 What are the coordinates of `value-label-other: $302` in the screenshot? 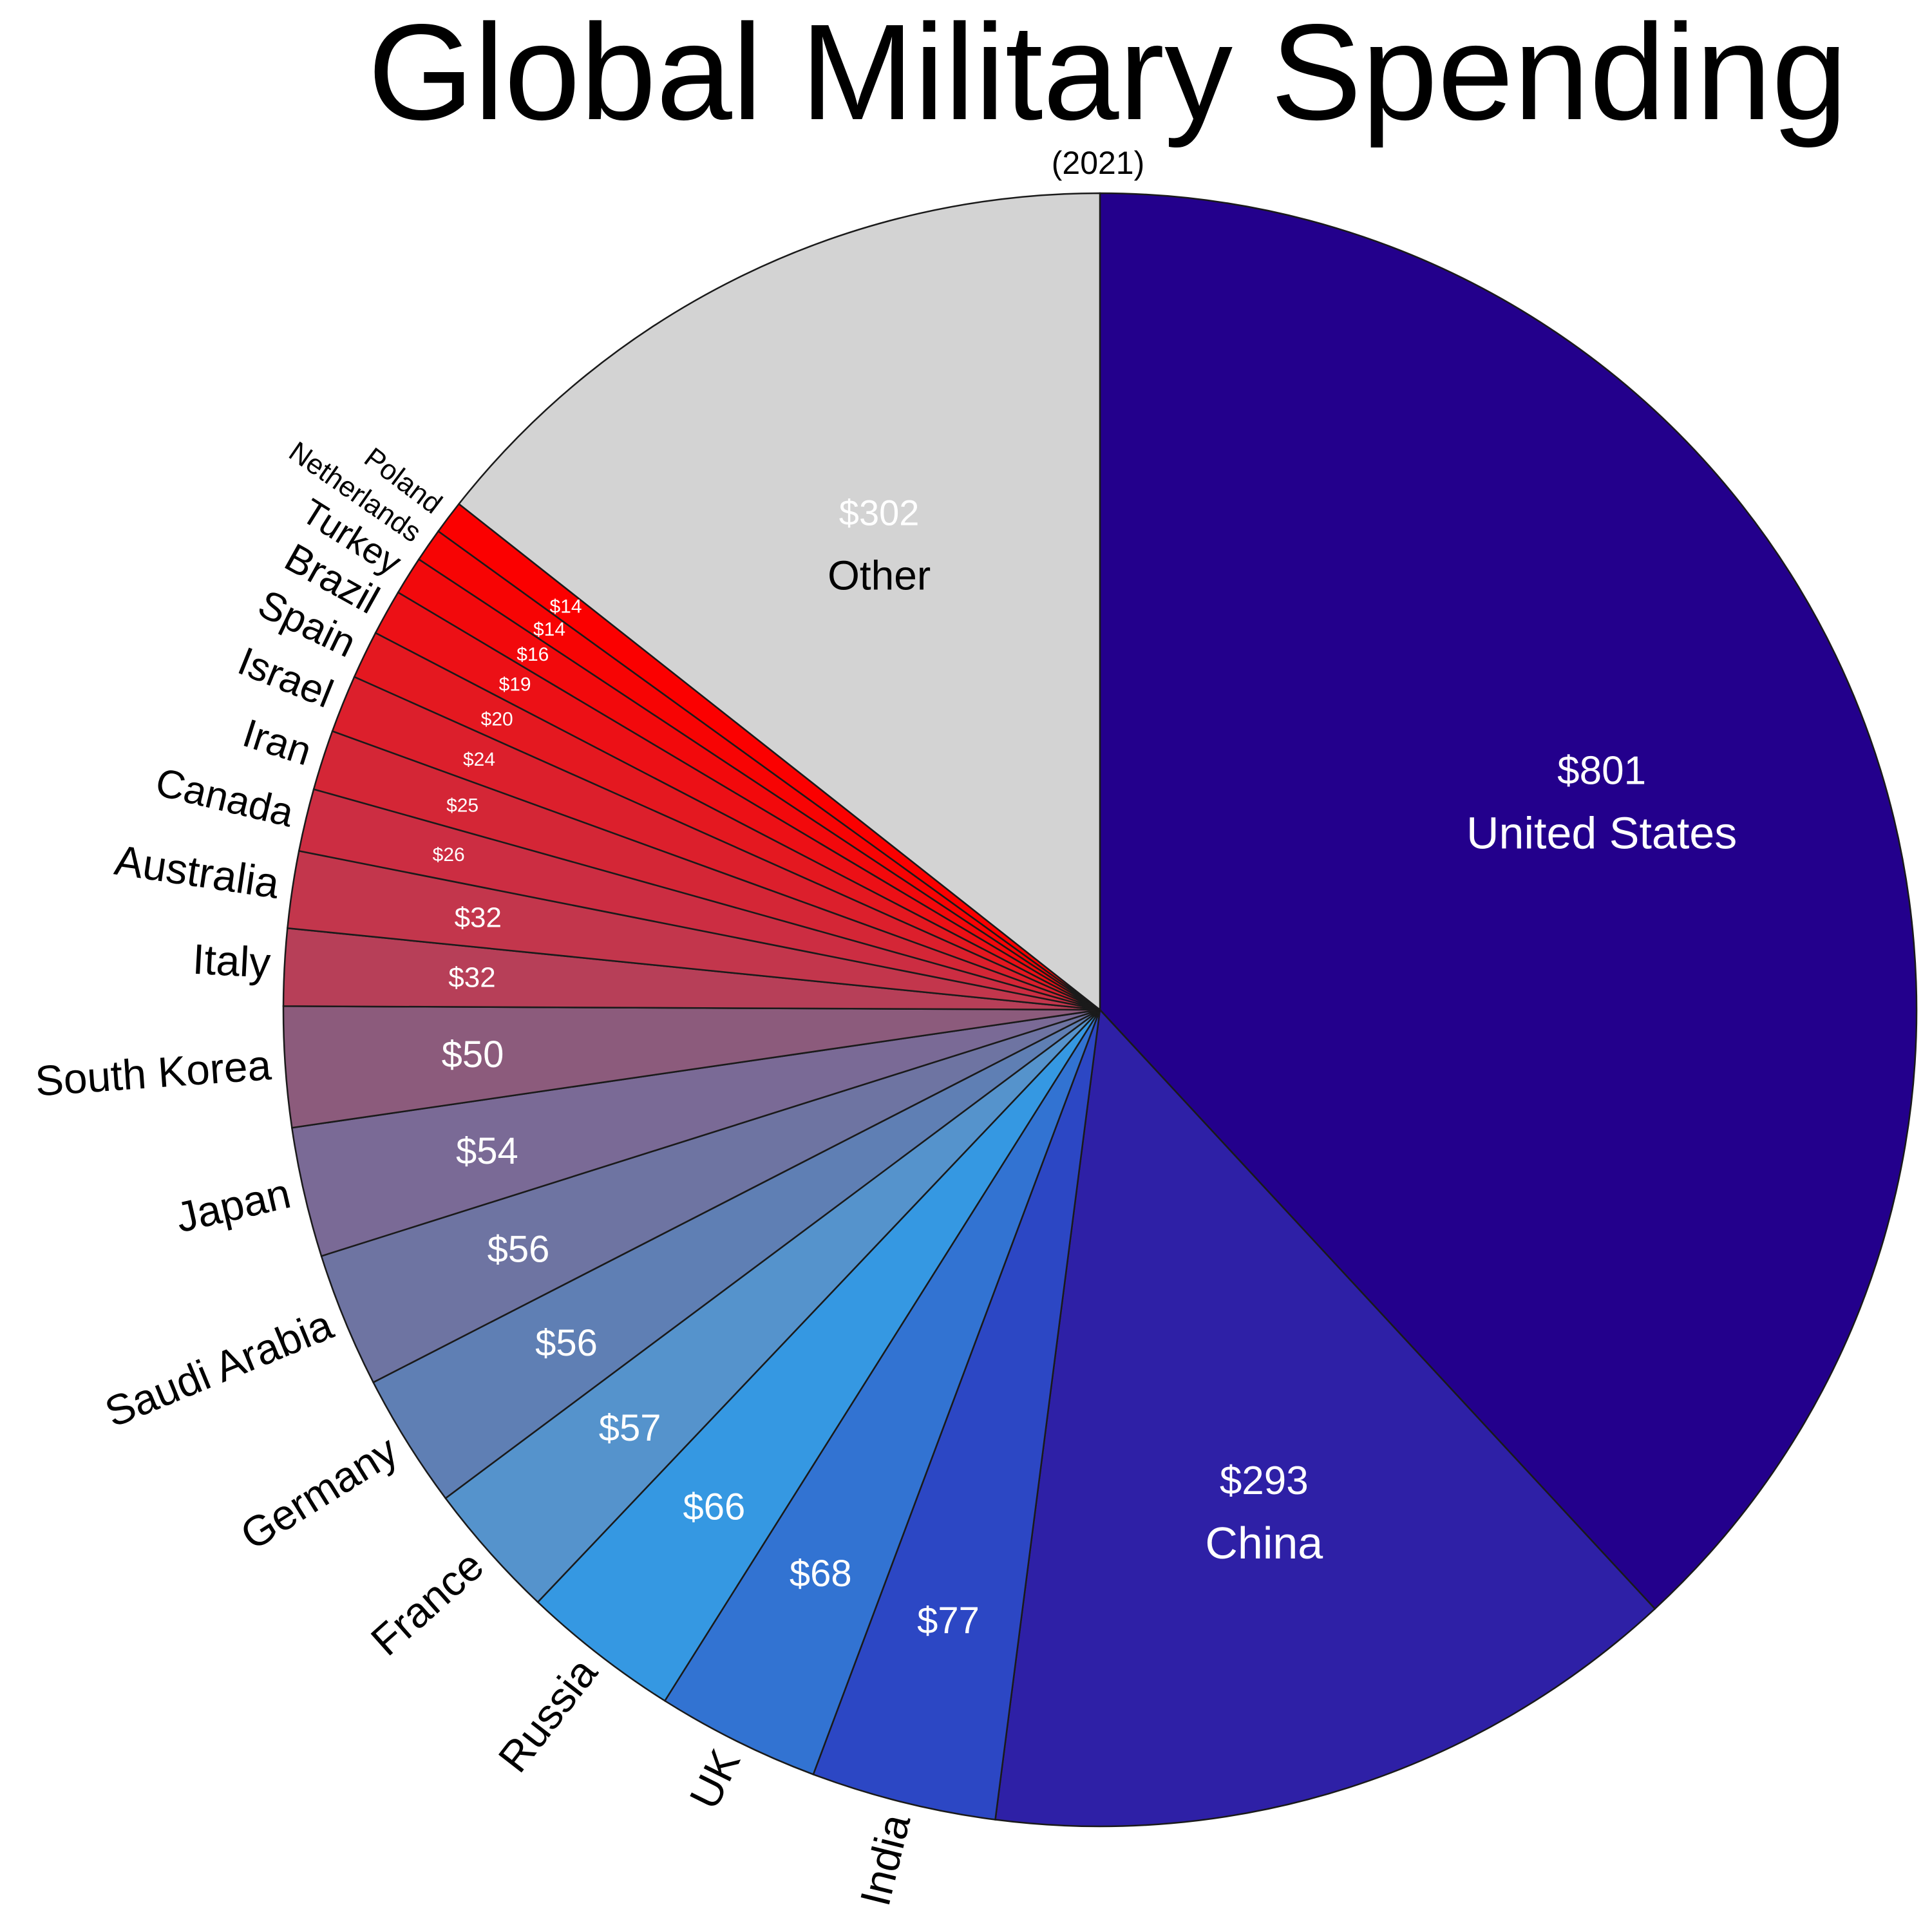 It's located at (879, 513).